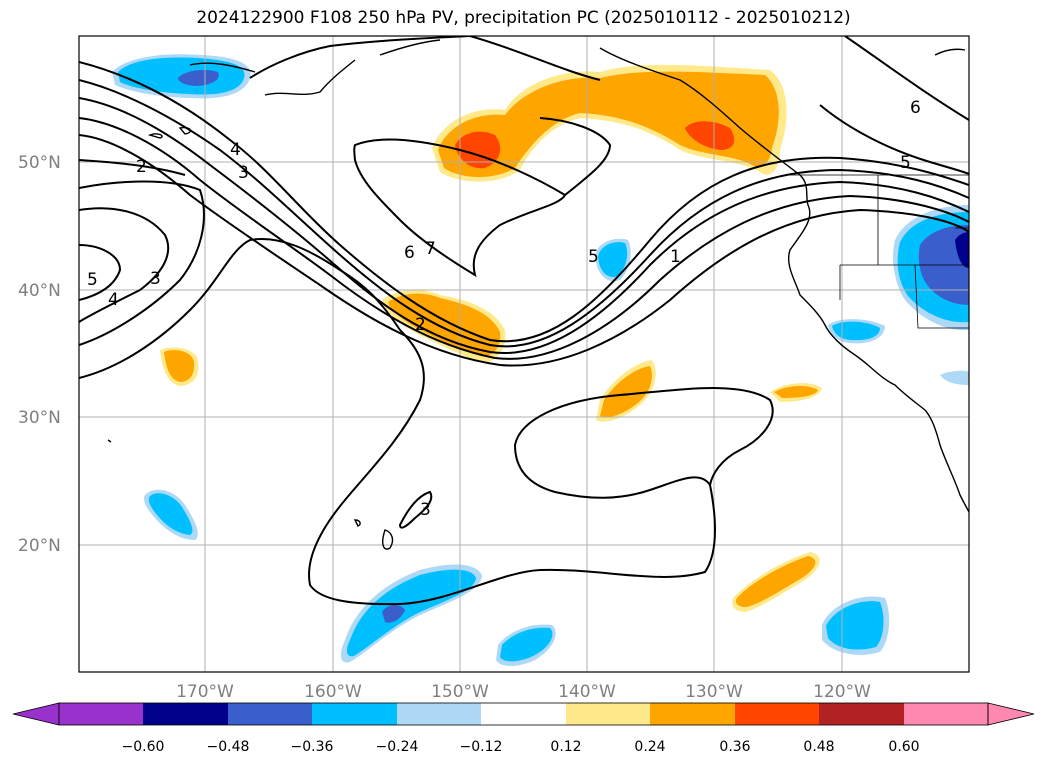  What do you see at coordinates (36, 714) in the screenshot?
I see `colorbar-extend-left` at bounding box center [36, 714].